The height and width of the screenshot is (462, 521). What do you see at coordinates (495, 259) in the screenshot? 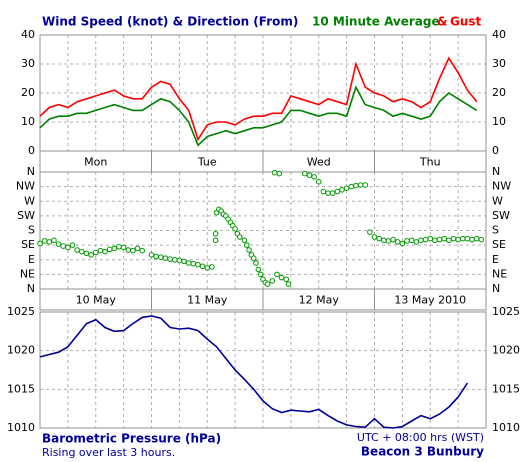
I see `y-tick-label: E` at bounding box center [495, 259].